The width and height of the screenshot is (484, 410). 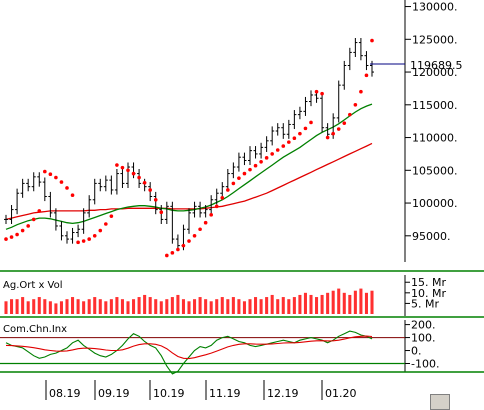 I want to click on price-y-tick-label: 120000., so click(x=435, y=72).